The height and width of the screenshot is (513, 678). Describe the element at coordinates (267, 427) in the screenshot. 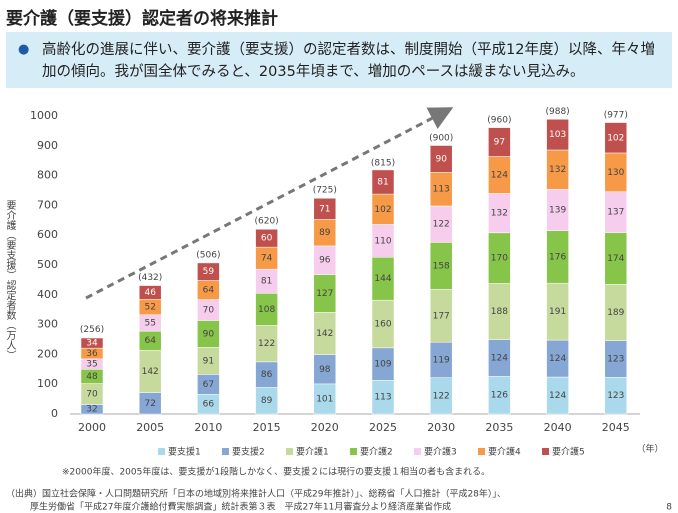

I see `x-tick-label: 2015` at that location.